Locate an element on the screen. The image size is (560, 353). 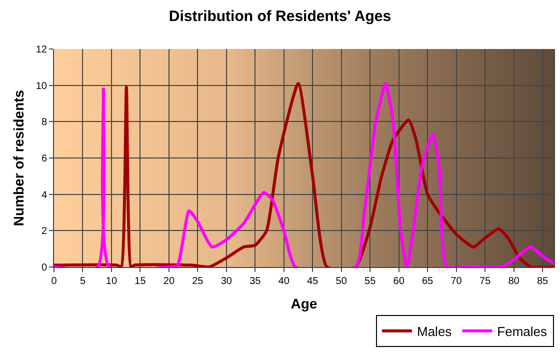
x-tick-label: 75 is located at coordinates (485, 281).